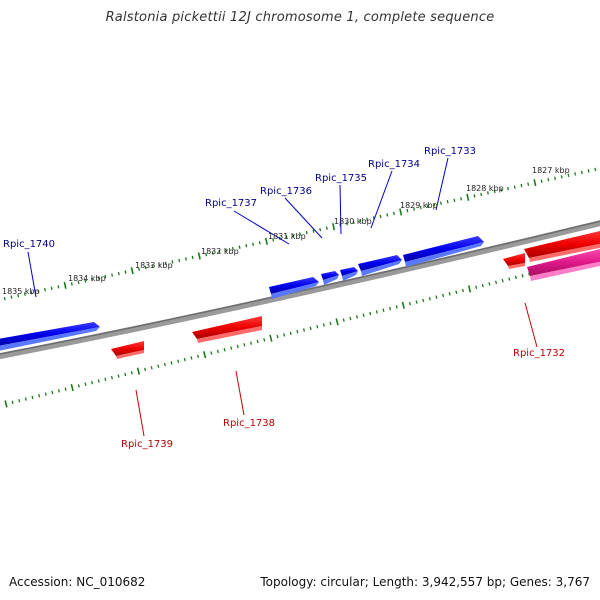 The height and width of the screenshot is (600, 600). What do you see at coordinates (231, 203) in the screenshot?
I see `gene-label-rpic-1737: Rpic_1737` at bounding box center [231, 203].